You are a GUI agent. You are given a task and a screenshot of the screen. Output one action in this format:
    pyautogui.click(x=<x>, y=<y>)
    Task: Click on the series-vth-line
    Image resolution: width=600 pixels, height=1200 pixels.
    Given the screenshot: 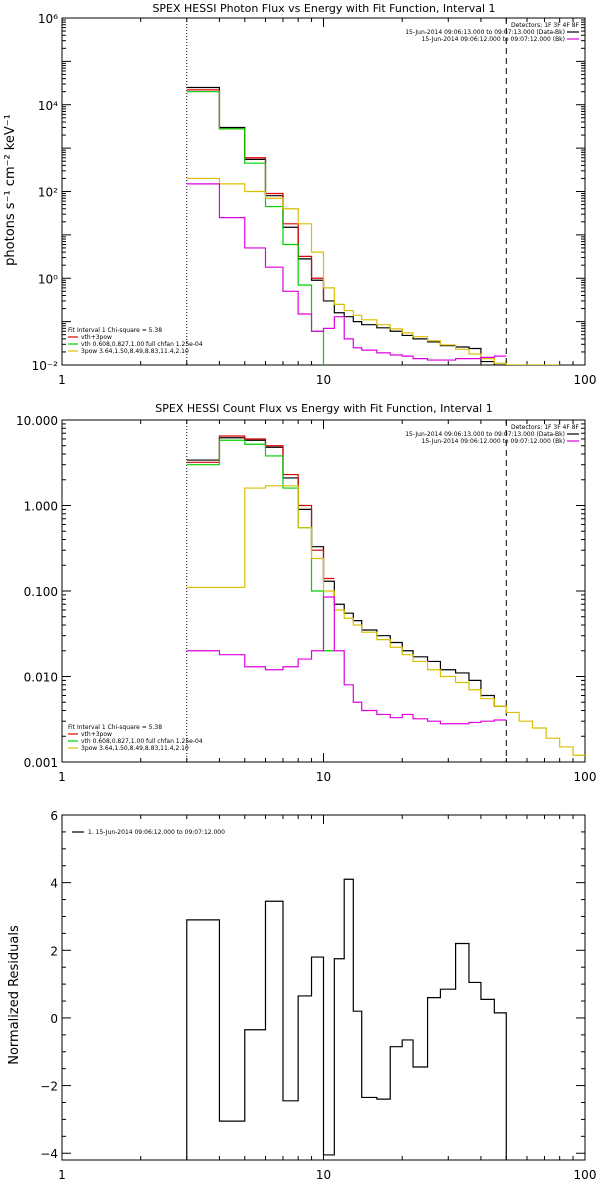 What is the action you would take?
    pyautogui.click(x=260, y=545)
    